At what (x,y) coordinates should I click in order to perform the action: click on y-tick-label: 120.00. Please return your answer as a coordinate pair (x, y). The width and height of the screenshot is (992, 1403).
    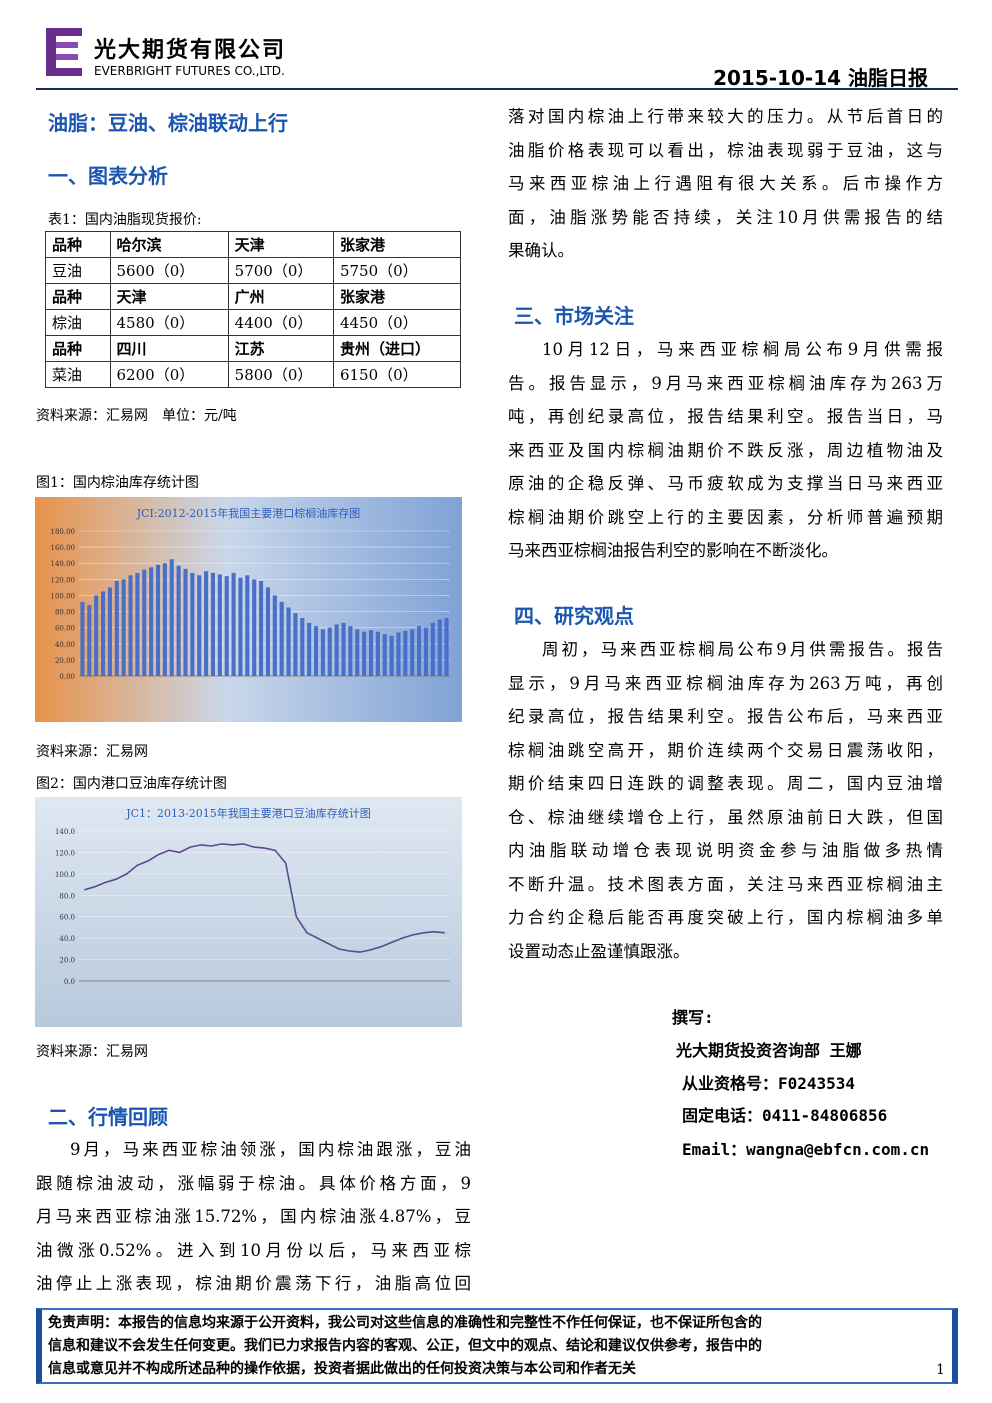
    Looking at the image, I should click on (63, 580).